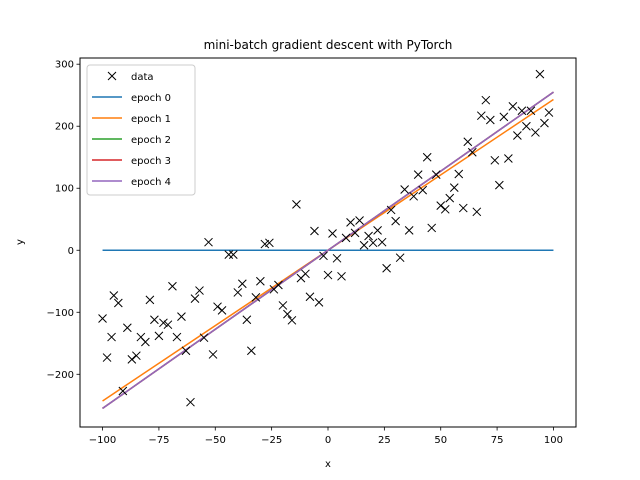 This screenshot has width=640, height=480. I want to click on x-tick-label: −75, so click(158, 440).